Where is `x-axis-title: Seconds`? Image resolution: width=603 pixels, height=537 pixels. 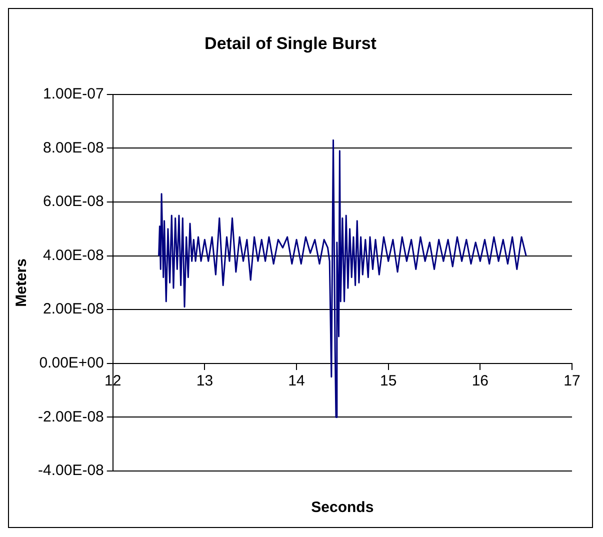 x-axis-title: Seconds is located at coordinates (342, 507).